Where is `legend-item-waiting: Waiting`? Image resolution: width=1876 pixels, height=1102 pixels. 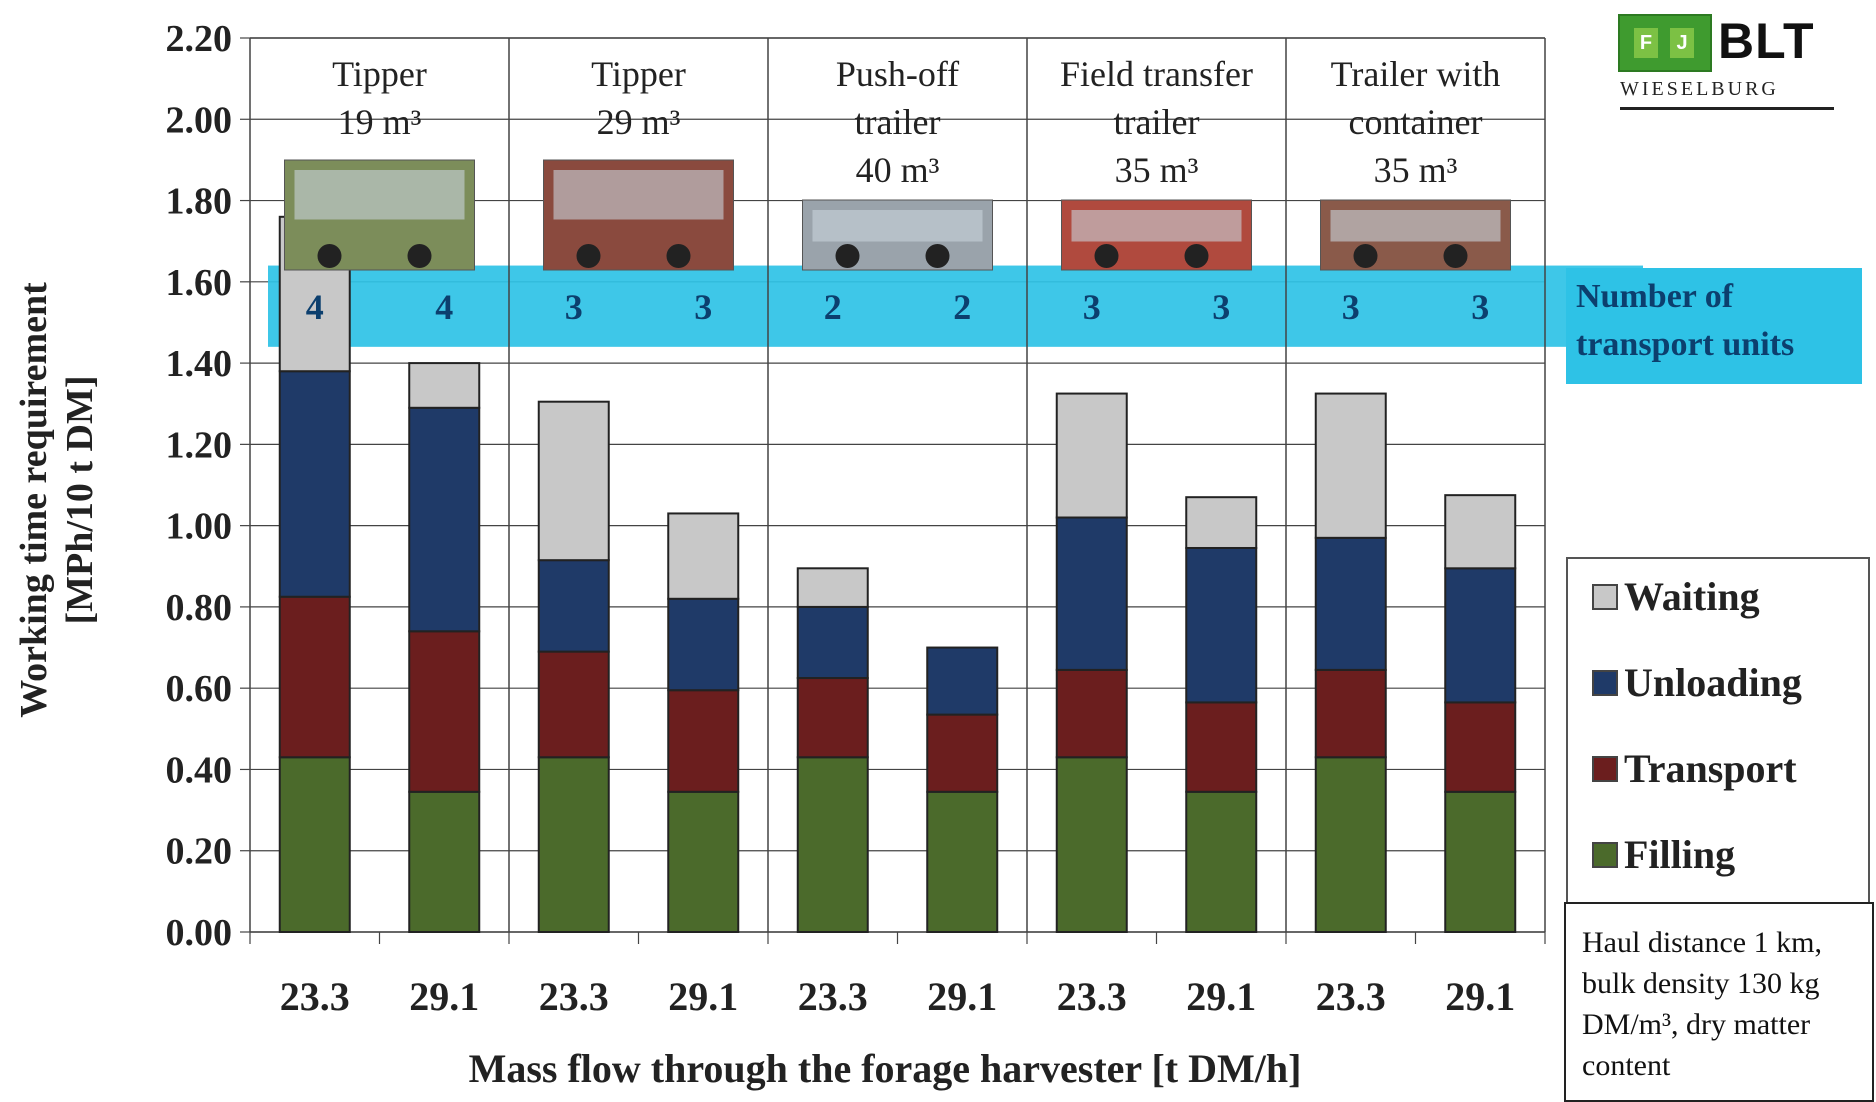
legend-item-waiting: Waiting is located at coordinates (1676, 596).